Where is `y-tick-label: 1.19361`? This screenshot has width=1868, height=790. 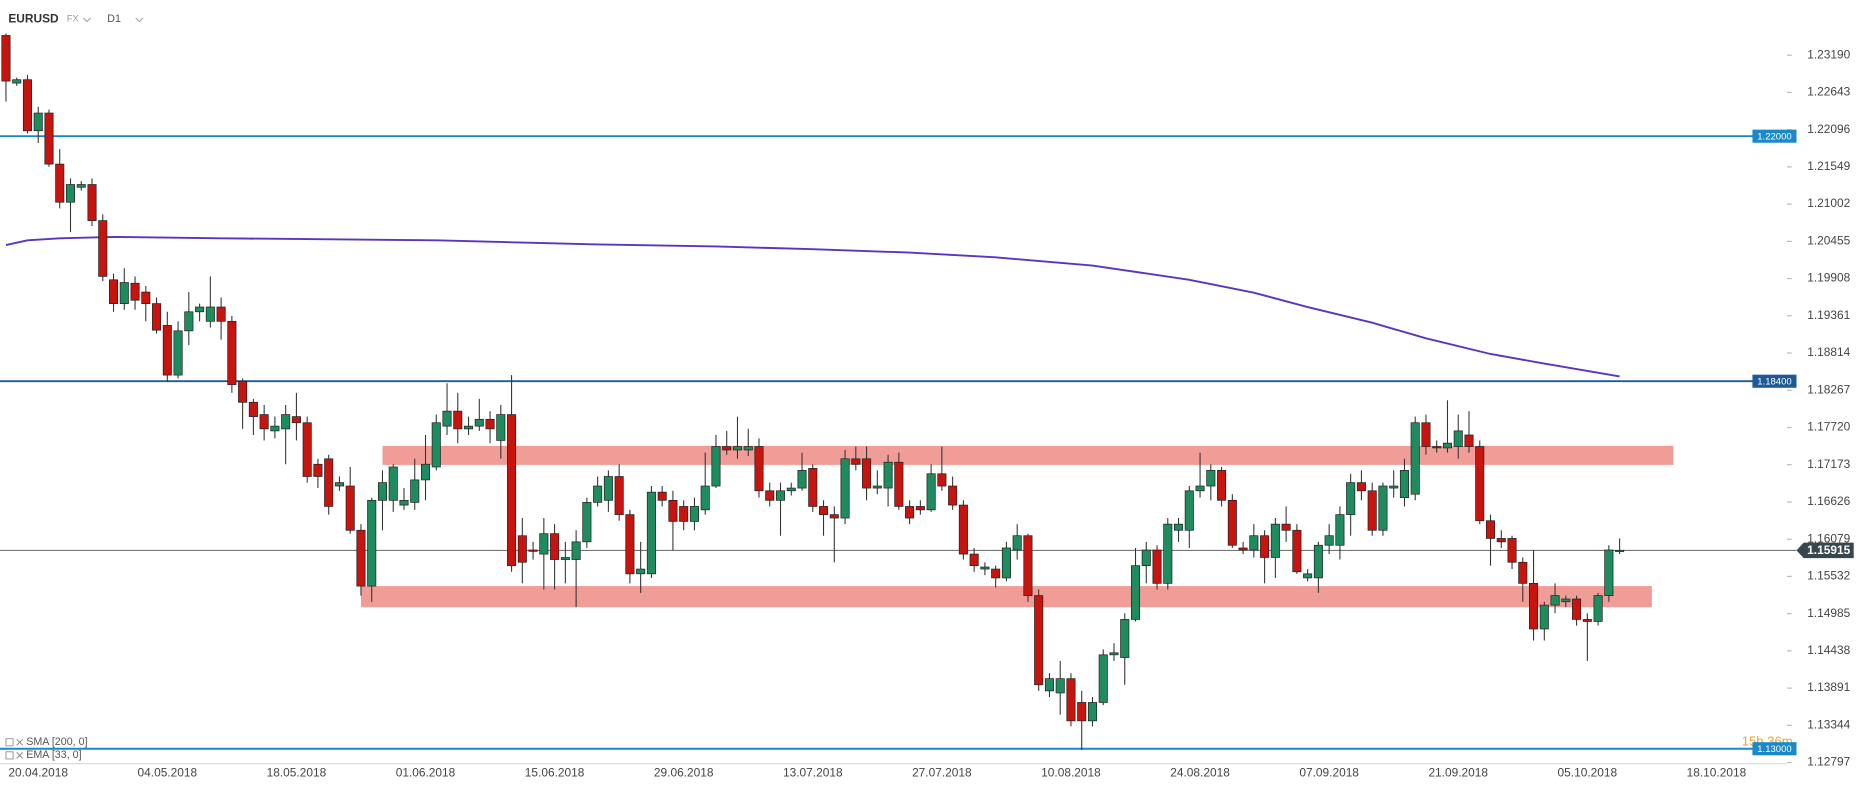 y-tick-label: 1.19361 is located at coordinates (1828, 315).